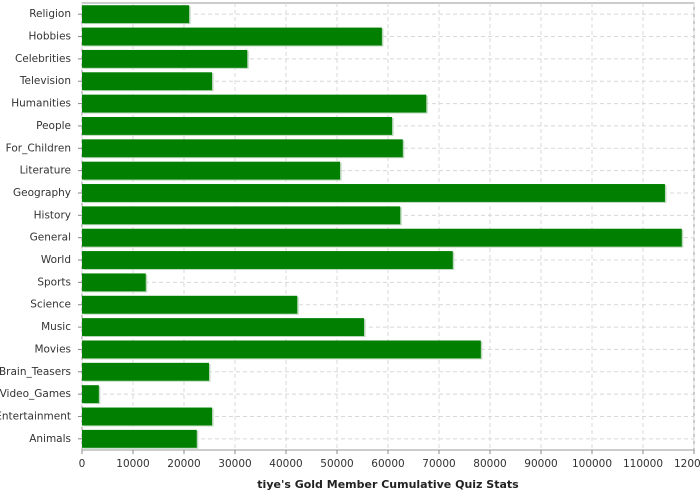 Image resolution: width=700 pixels, height=500 pixels. I want to click on y-tick-label: Video_Games, so click(35, 394).